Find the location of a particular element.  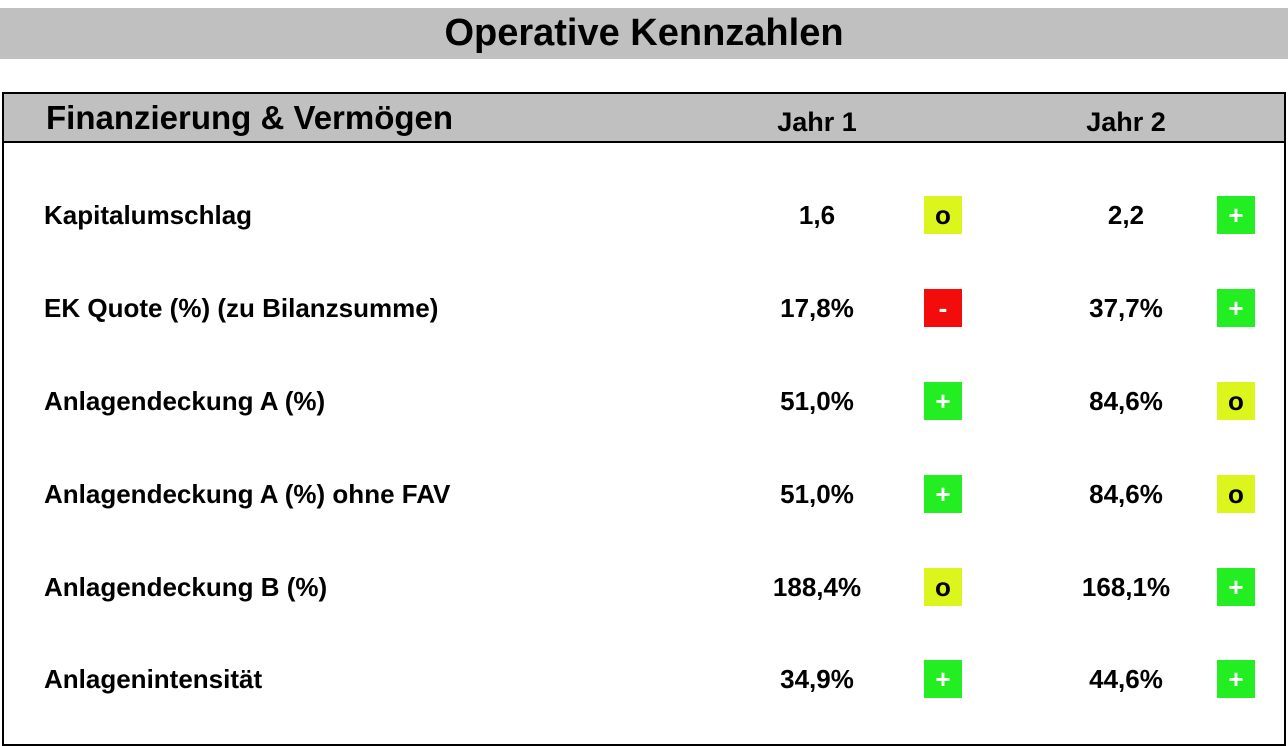

kpi-row: Anlagendeckung B (%) 188,4% o 168,1% + is located at coordinates (644, 587).